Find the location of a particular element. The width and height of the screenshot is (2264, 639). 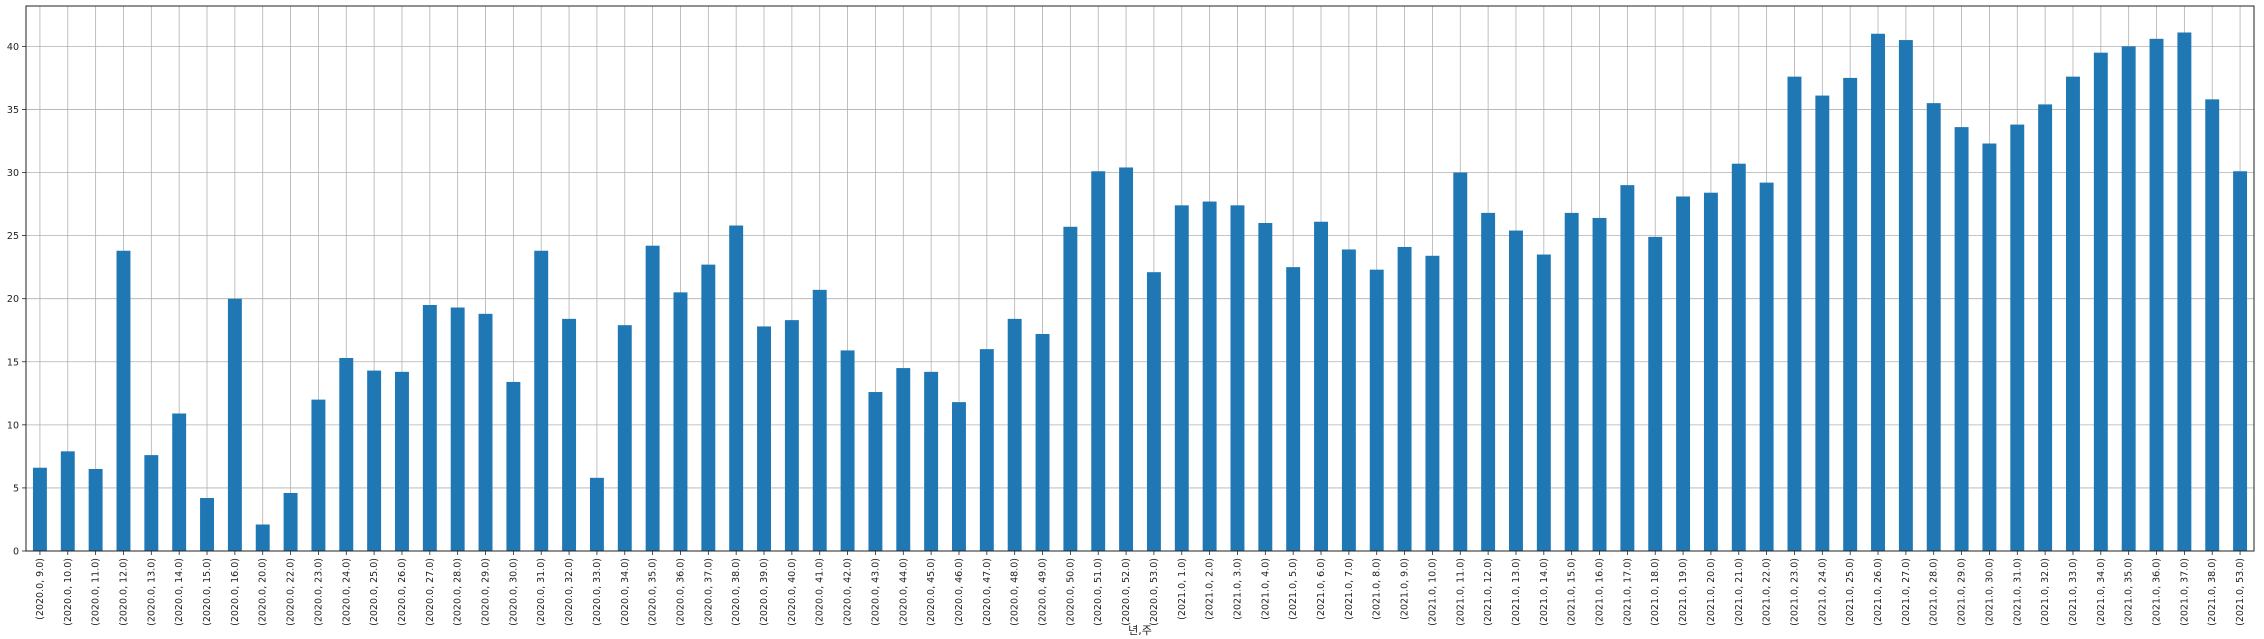

y-axis: 0 5 10 15 20 25 30 35 40 is located at coordinates (16, 300).